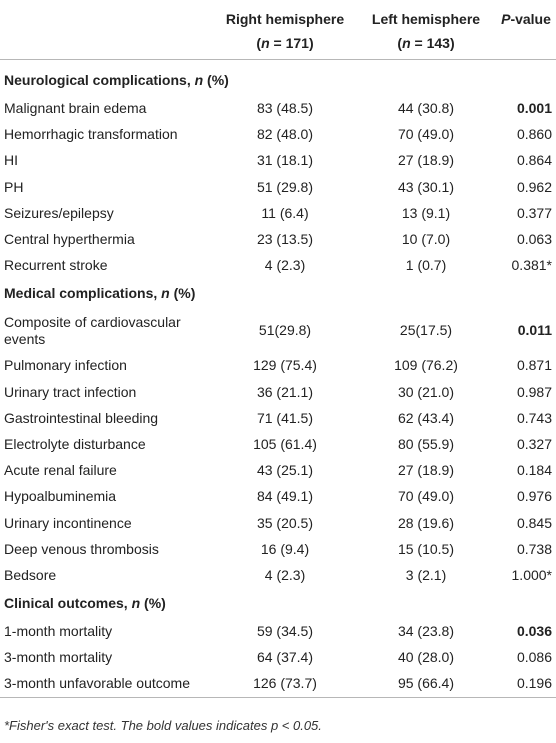 The width and height of the screenshot is (556, 743). What do you see at coordinates (534, 522) in the screenshot?
I see `p-value: 0.845` at bounding box center [534, 522].